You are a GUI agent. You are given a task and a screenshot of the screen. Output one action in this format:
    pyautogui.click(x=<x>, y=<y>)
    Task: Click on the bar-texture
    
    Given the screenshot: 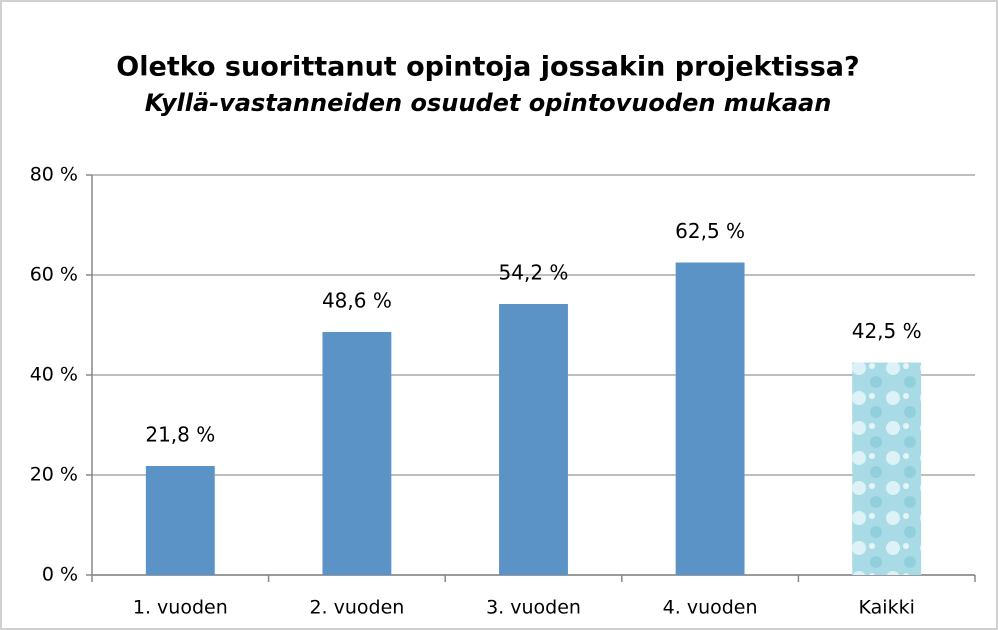 What is the action you would take?
    pyautogui.click(x=887, y=468)
    